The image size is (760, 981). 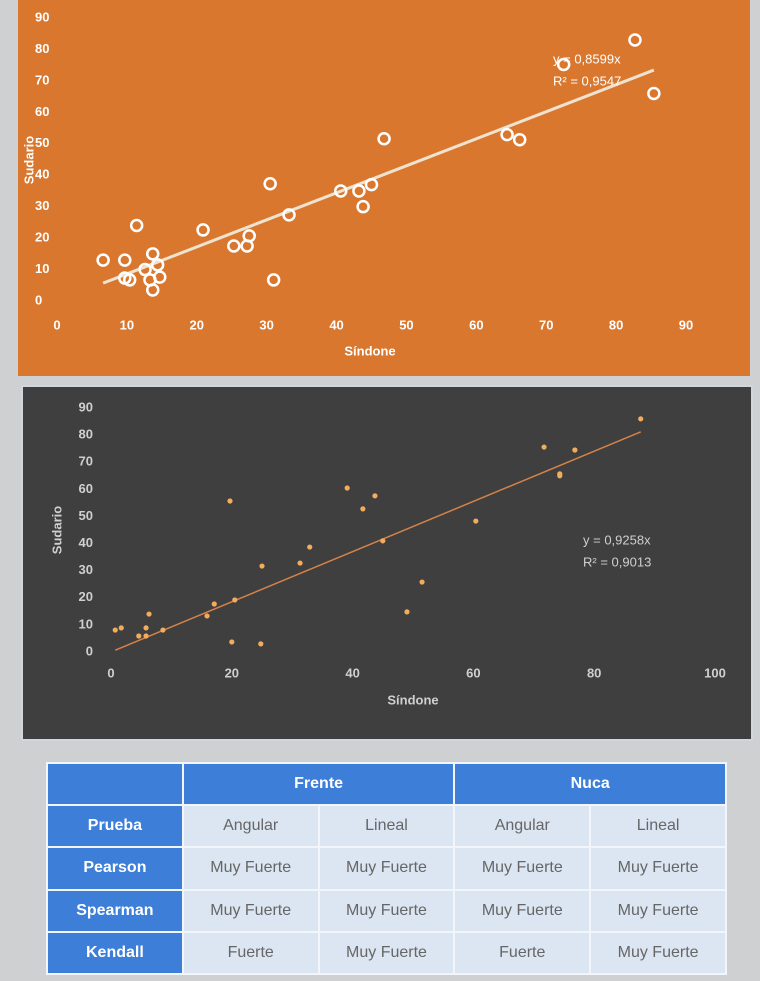 What do you see at coordinates (42, 174) in the screenshot?
I see `y-tick-label: 40` at bounding box center [42, 174].